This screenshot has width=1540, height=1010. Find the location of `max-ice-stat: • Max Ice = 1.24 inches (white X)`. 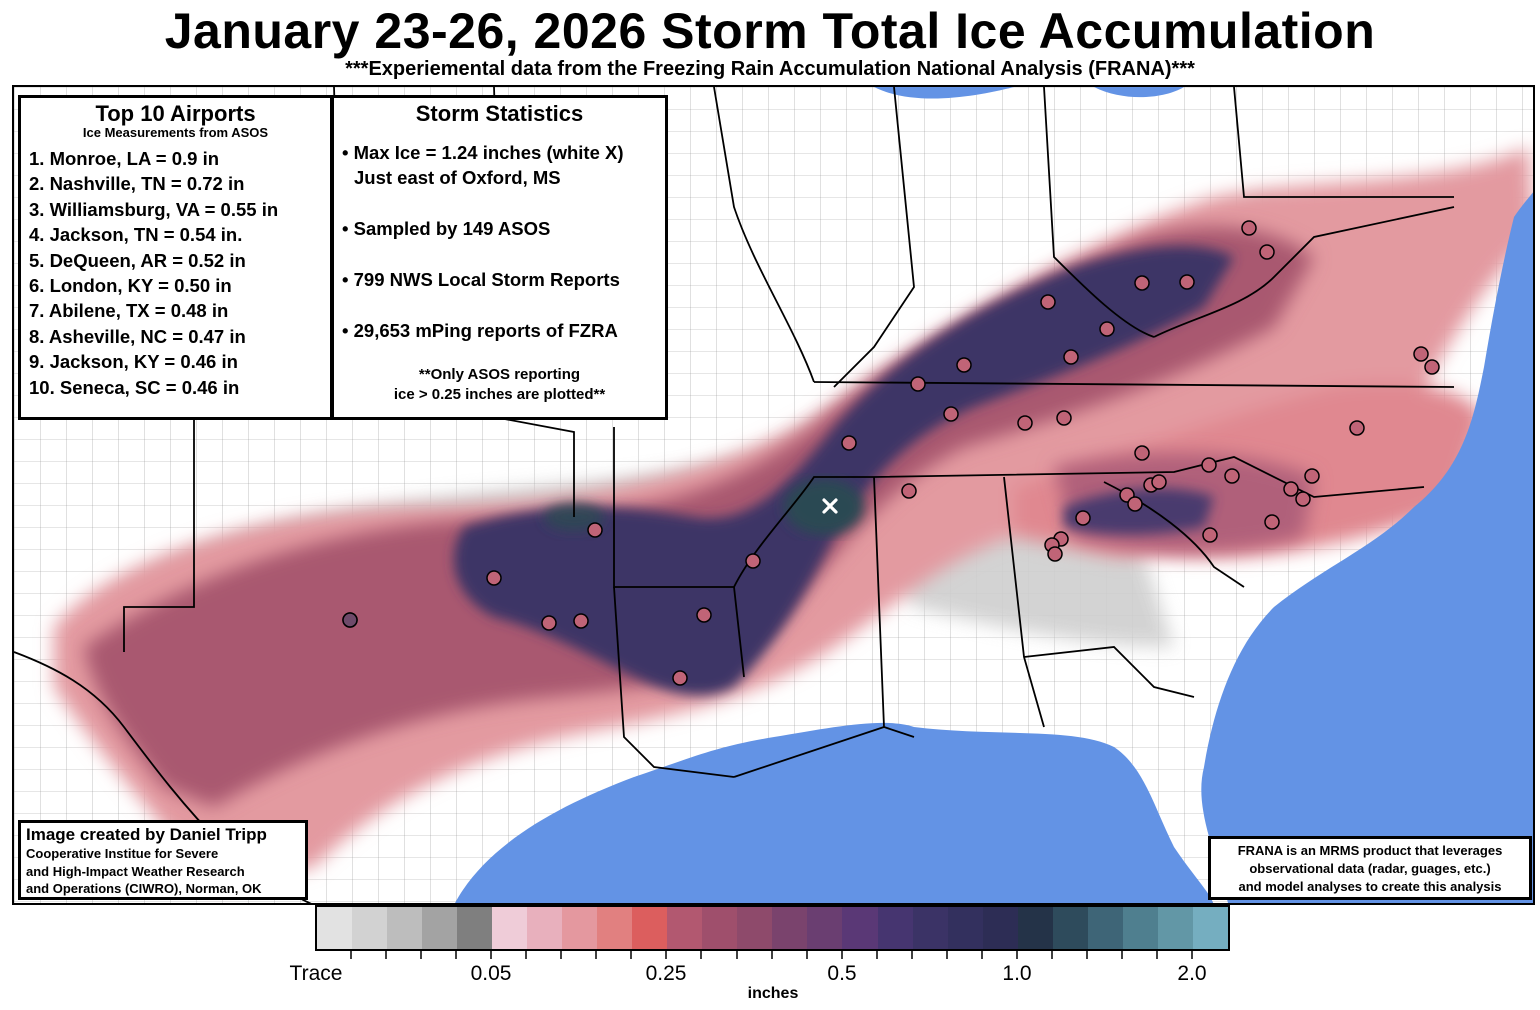

max-ice-stat: • Max Ice = 1.24 inches (white X) is located at coordinates (483, 152).